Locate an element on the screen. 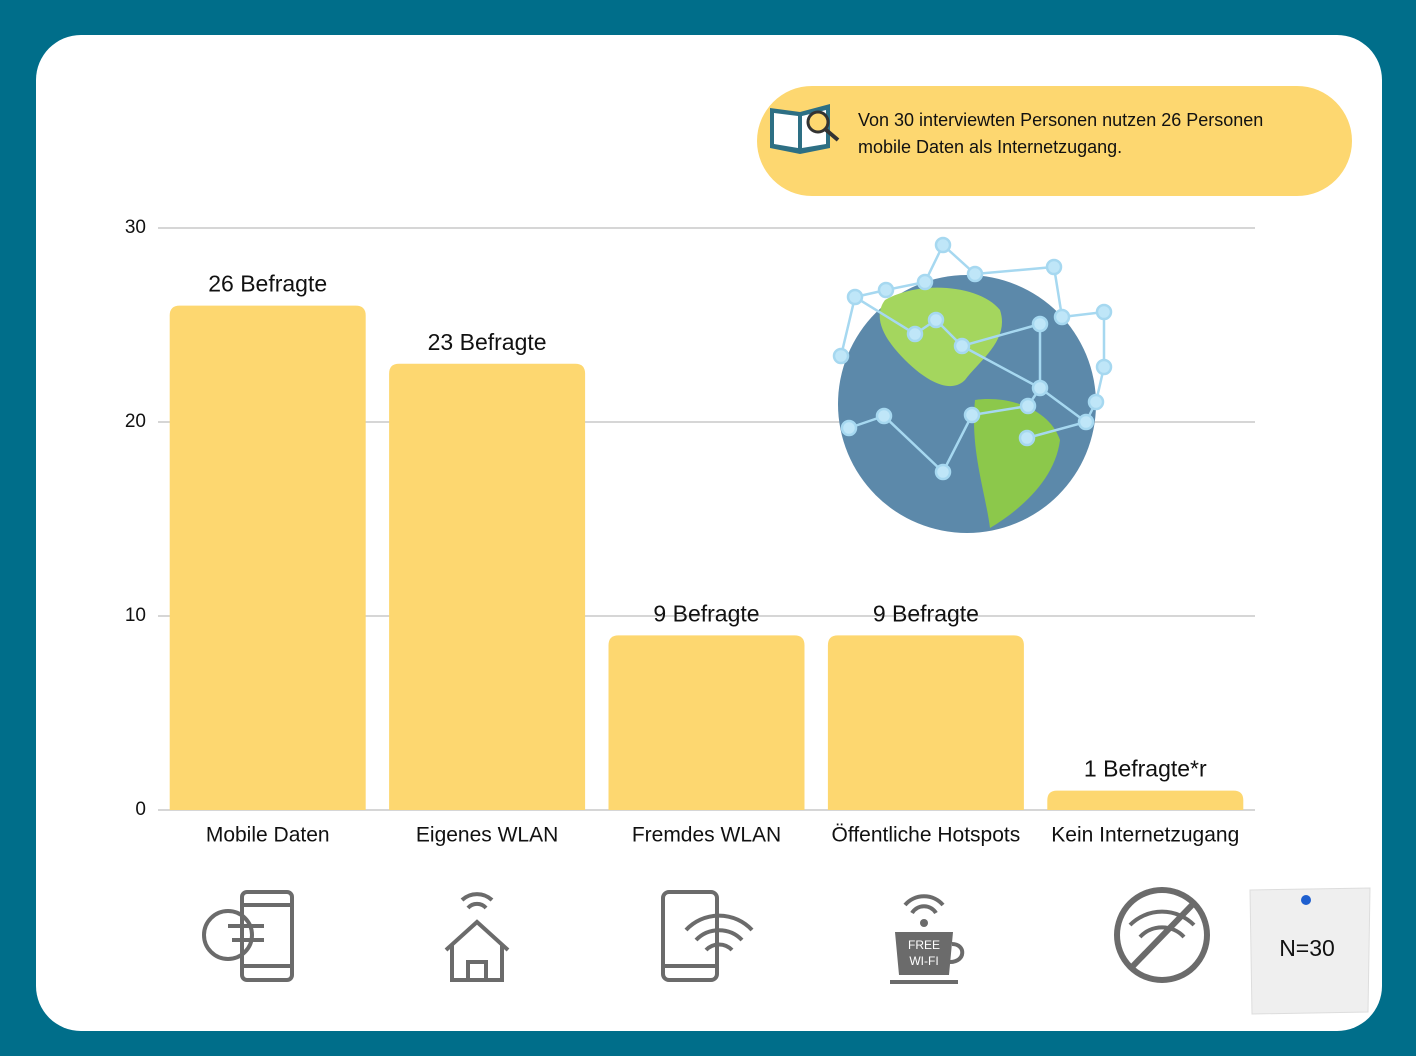 This screenshot has height=1056, width=1416. value-label: 26 Befragte is located at coordinates (267, 284).